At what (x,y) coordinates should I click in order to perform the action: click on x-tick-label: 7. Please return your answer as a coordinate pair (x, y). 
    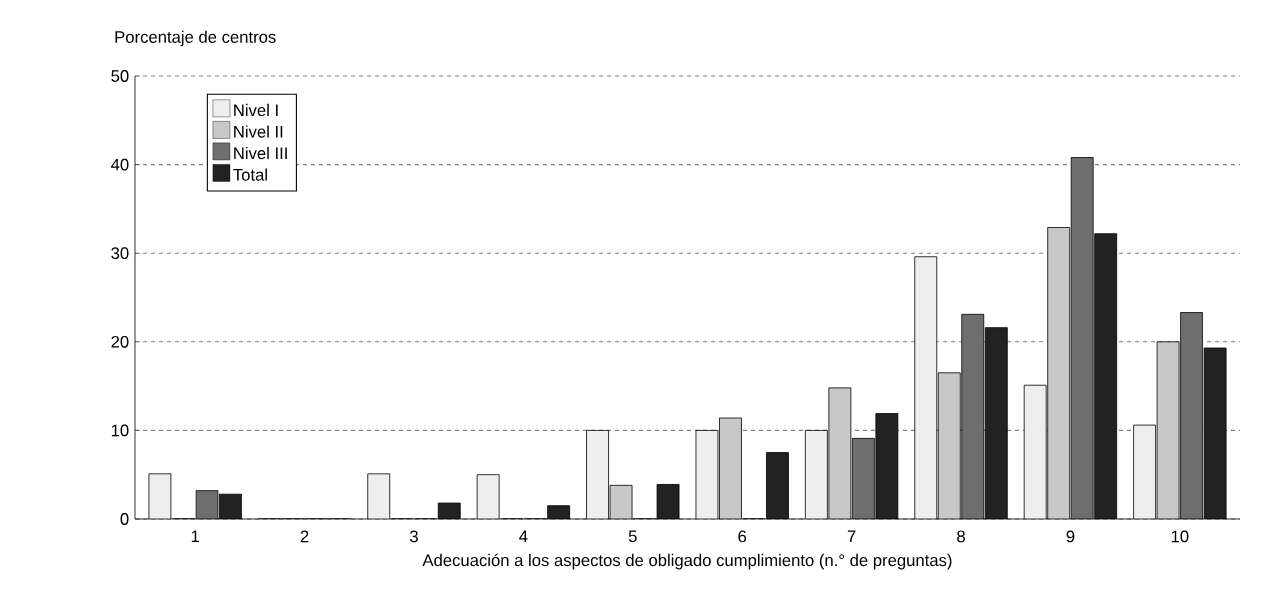
    Looking at the image, I should click on (851, 536).